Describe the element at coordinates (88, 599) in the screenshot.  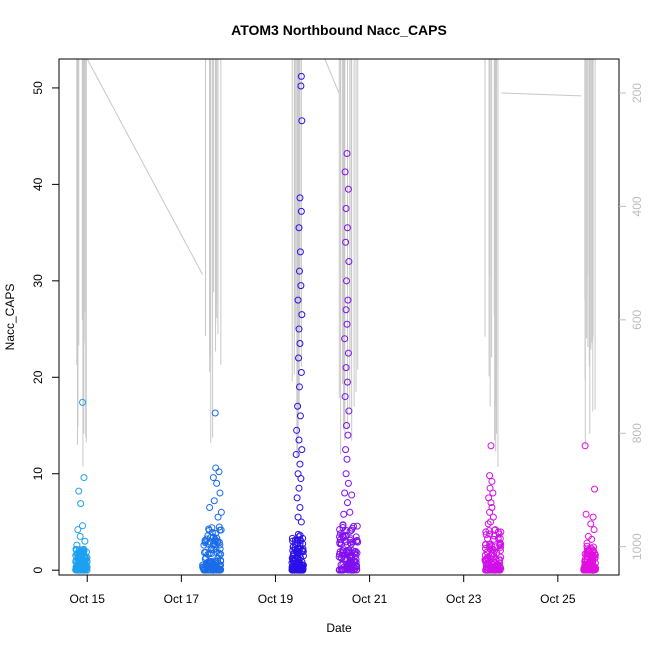
I see `x-tick-label: Oct 15` at that location.